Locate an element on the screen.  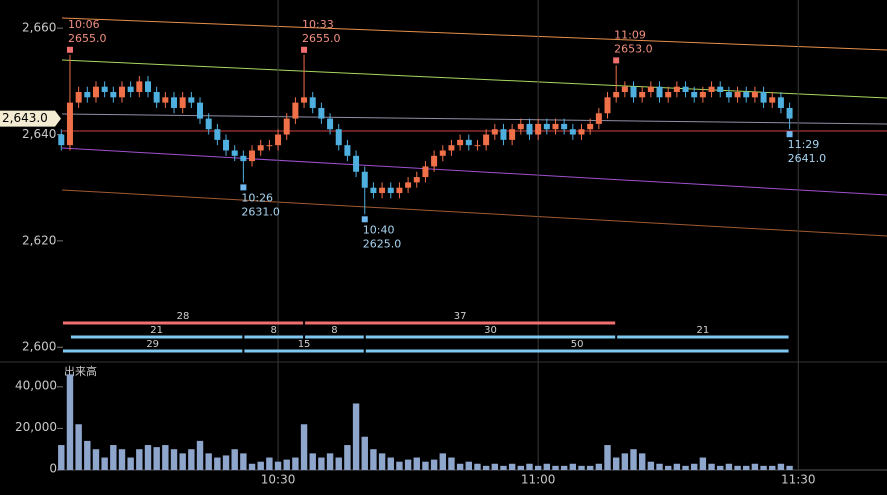
y-tick-label: 2,620 is located at coordinates (39, 240).